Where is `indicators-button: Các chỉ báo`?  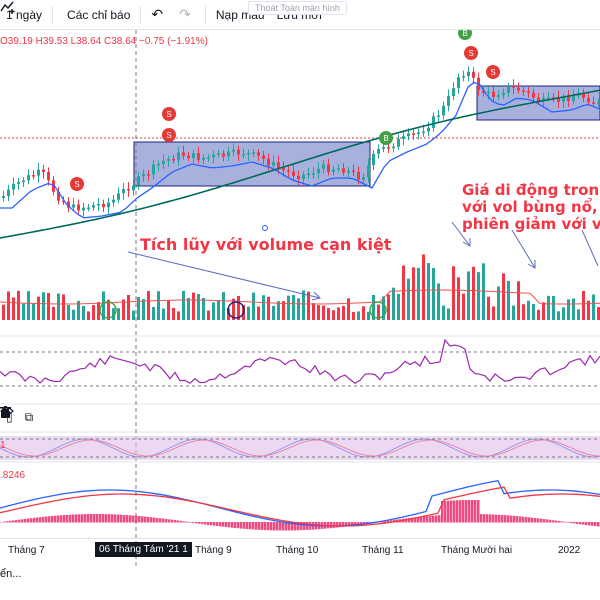 indicators-button: Các chỉ báo is located at coordinates (68, 15).